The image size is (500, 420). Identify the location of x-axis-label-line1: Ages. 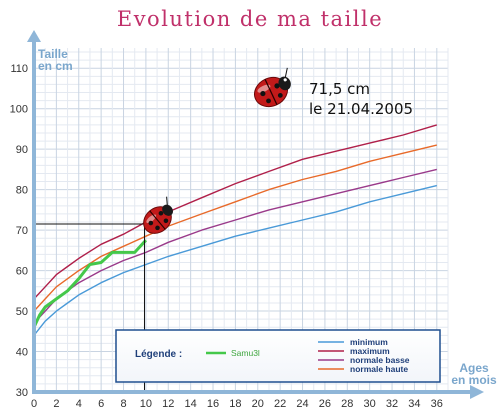
(474, 368).